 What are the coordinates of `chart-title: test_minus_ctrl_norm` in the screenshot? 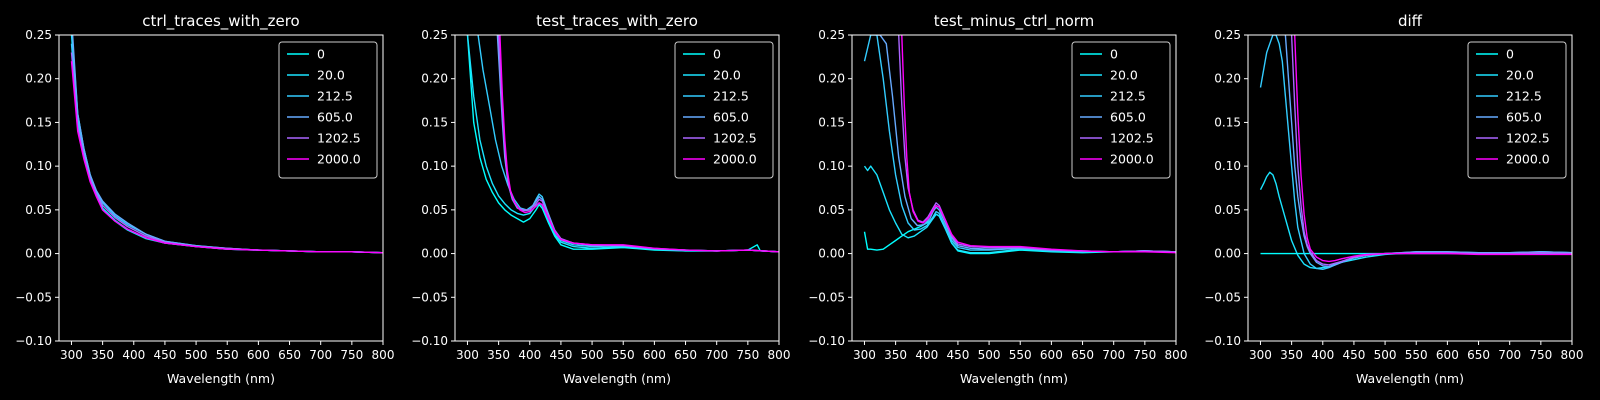 It's located at (1014, 21).